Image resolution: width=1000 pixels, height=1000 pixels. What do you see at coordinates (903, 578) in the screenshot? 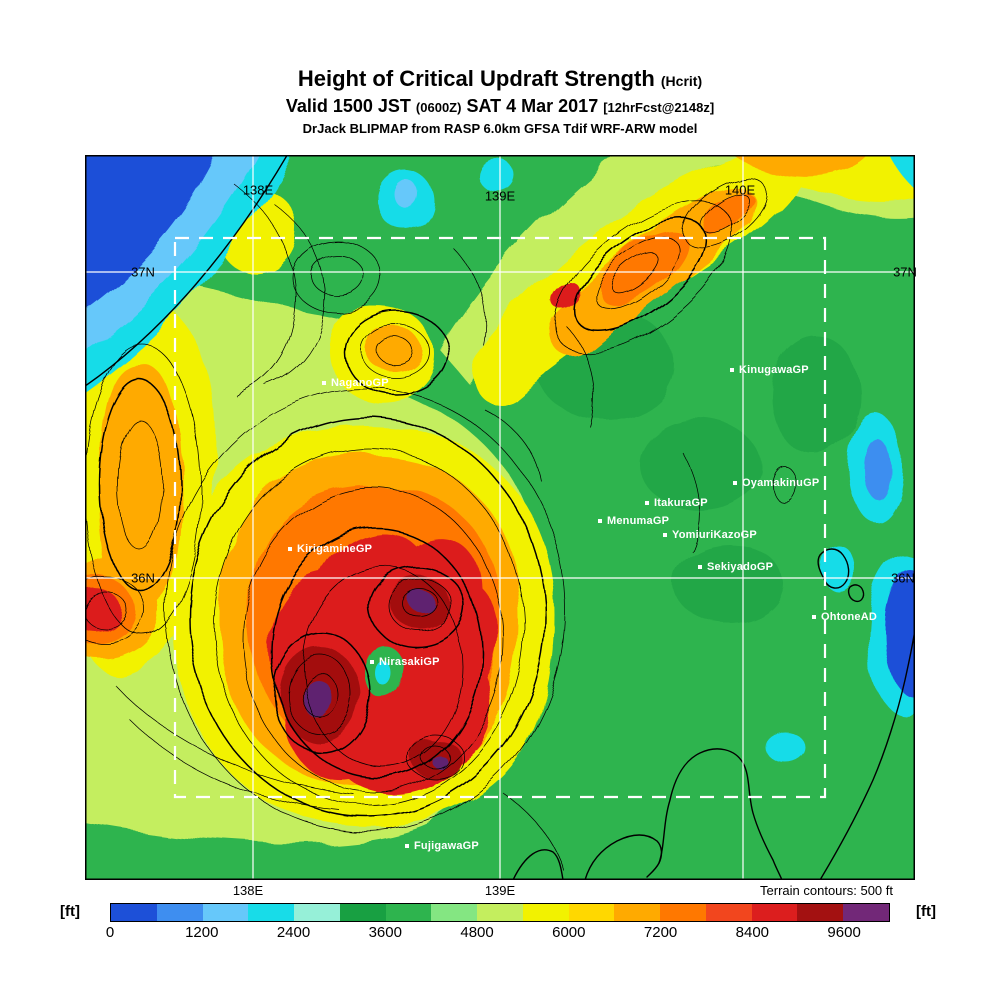
I see `lat-label-right: 36N` at bounding box center [903, 578].